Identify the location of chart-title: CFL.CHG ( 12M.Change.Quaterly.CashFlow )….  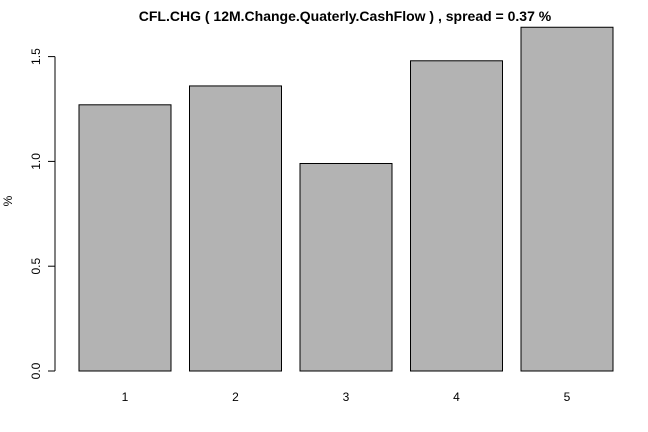
(345, 16).